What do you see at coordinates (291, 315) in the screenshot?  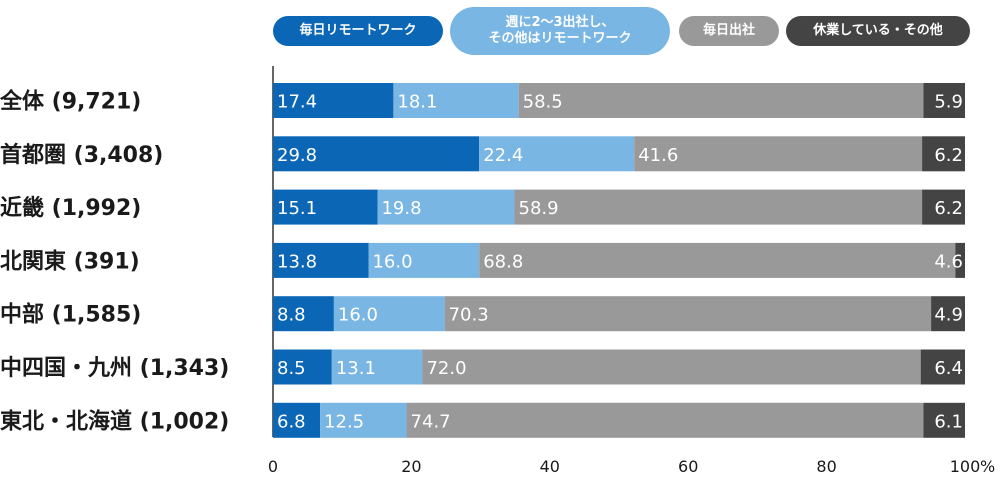 I see `bar-value-label: 8.8` at bounding box center [291, 315].